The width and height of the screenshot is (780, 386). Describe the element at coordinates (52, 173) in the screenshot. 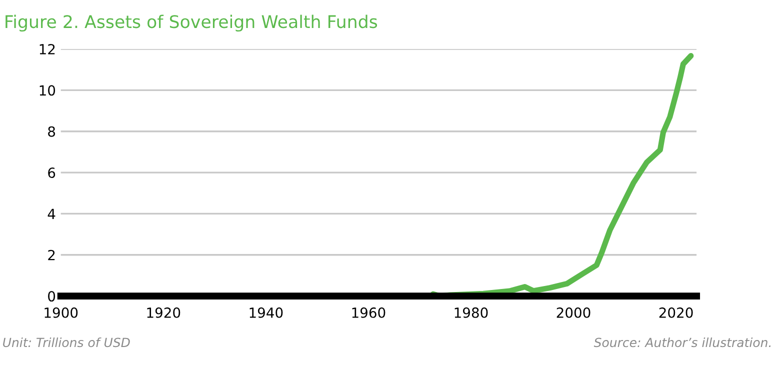

I see `y-tick-label: 6` at that location.